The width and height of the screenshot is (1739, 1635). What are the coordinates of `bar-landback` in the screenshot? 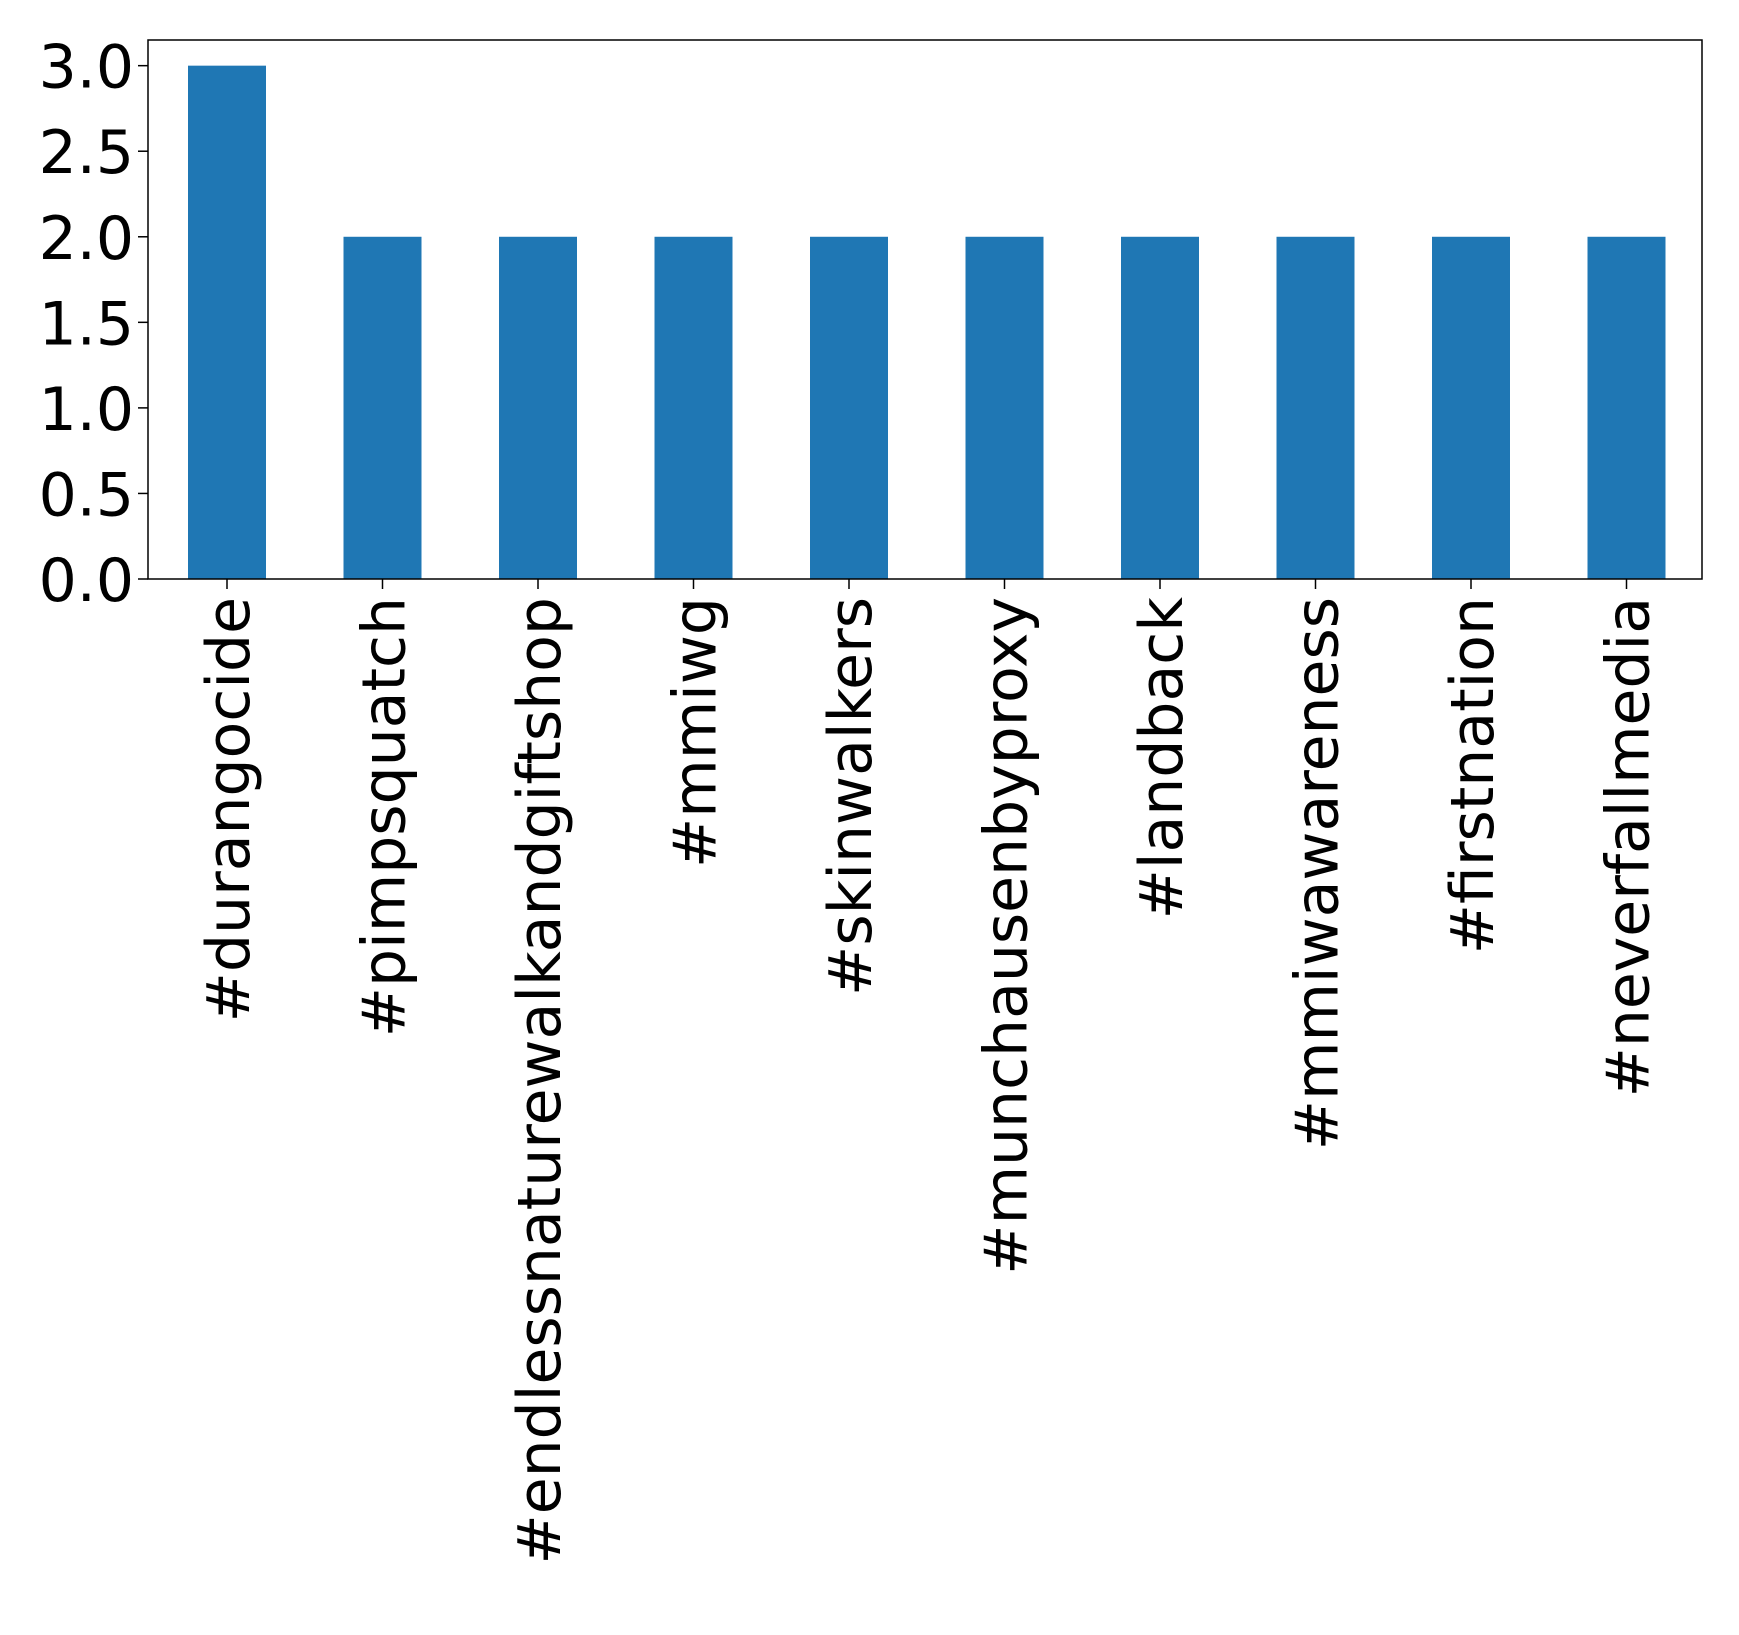 It's located at (1160, 407).